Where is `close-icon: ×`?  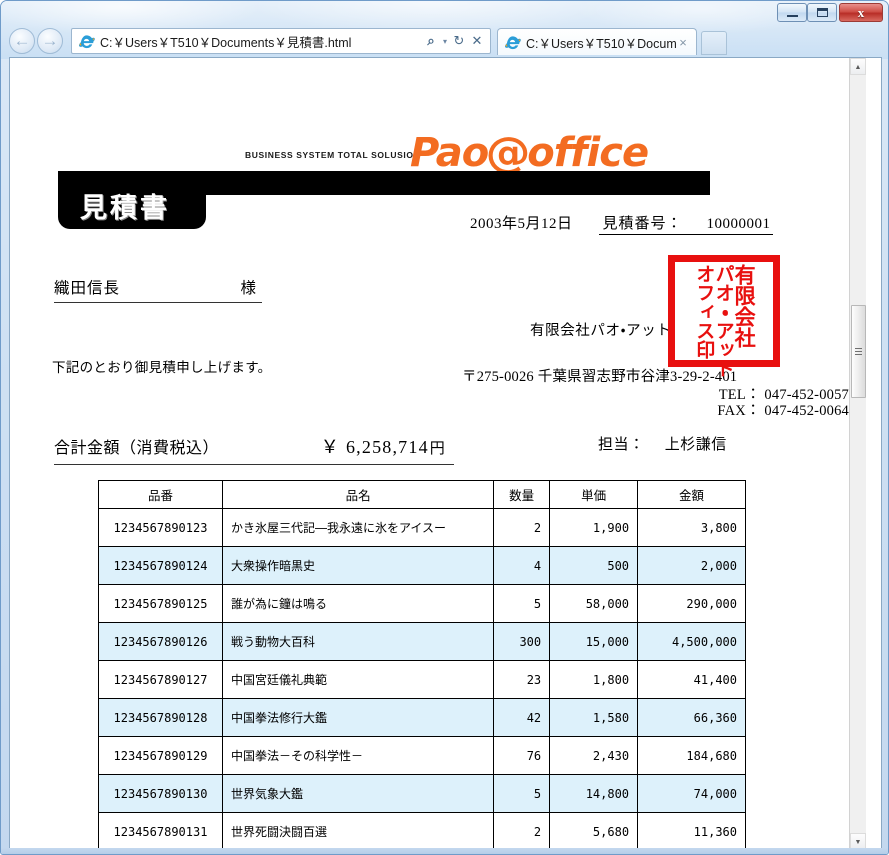
close-icon: × is located at coordinates (683, 42).